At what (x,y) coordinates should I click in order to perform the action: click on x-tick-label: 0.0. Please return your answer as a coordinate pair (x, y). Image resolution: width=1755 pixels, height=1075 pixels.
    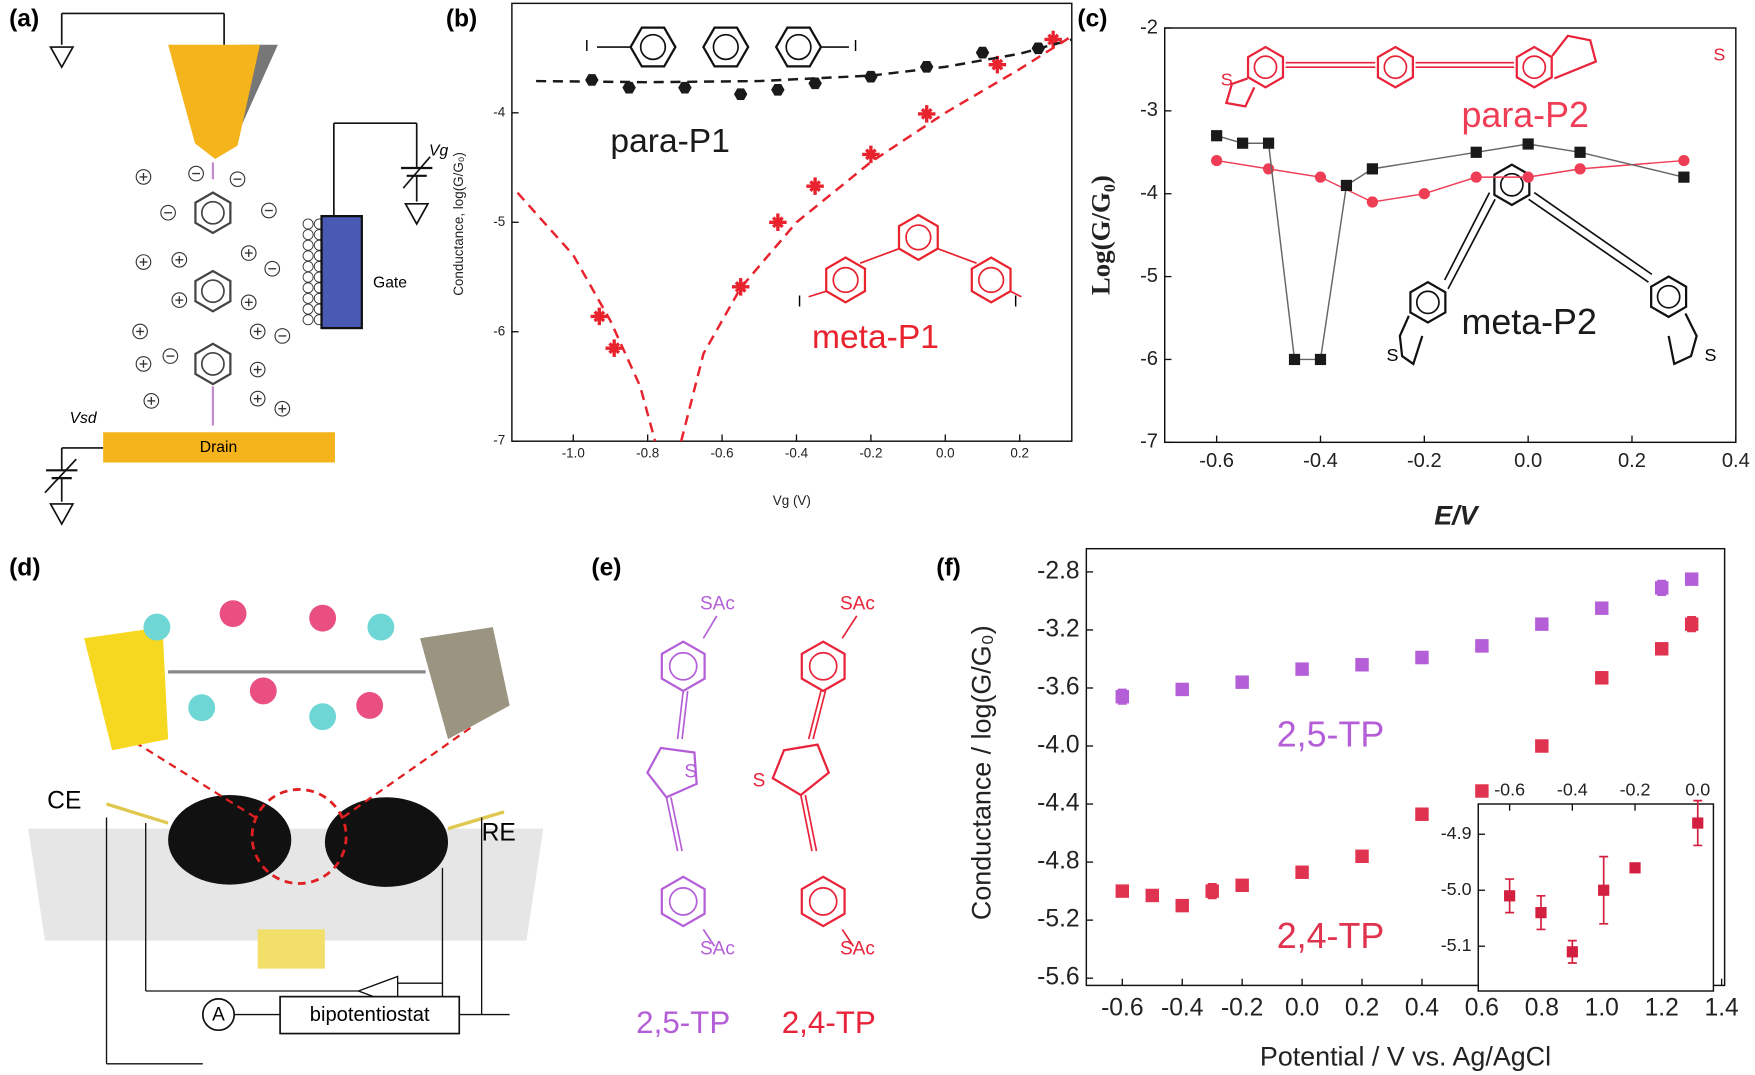
    Looking at the image, I should click on (1697, 789).